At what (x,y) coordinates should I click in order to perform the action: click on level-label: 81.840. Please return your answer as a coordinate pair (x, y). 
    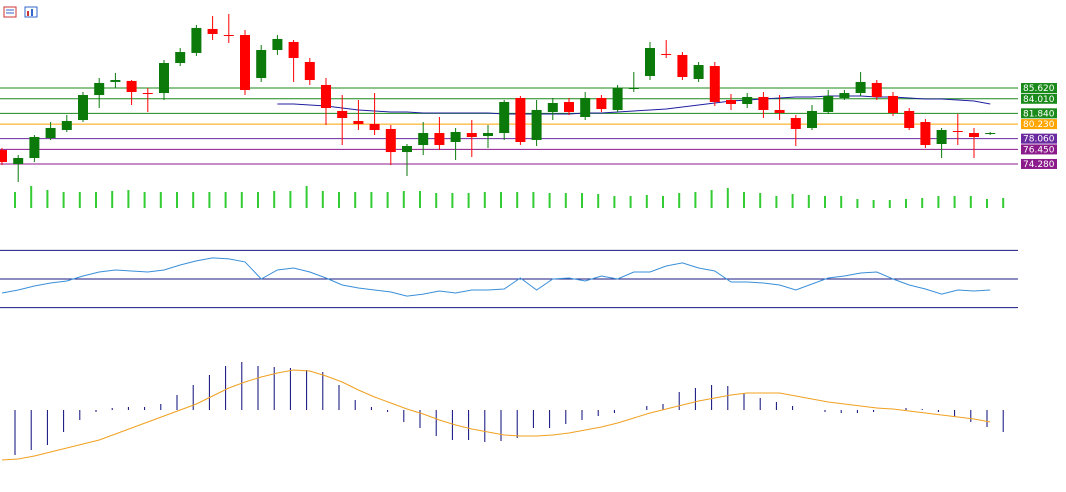
    Looking at the image, I should click on (1039, 114).